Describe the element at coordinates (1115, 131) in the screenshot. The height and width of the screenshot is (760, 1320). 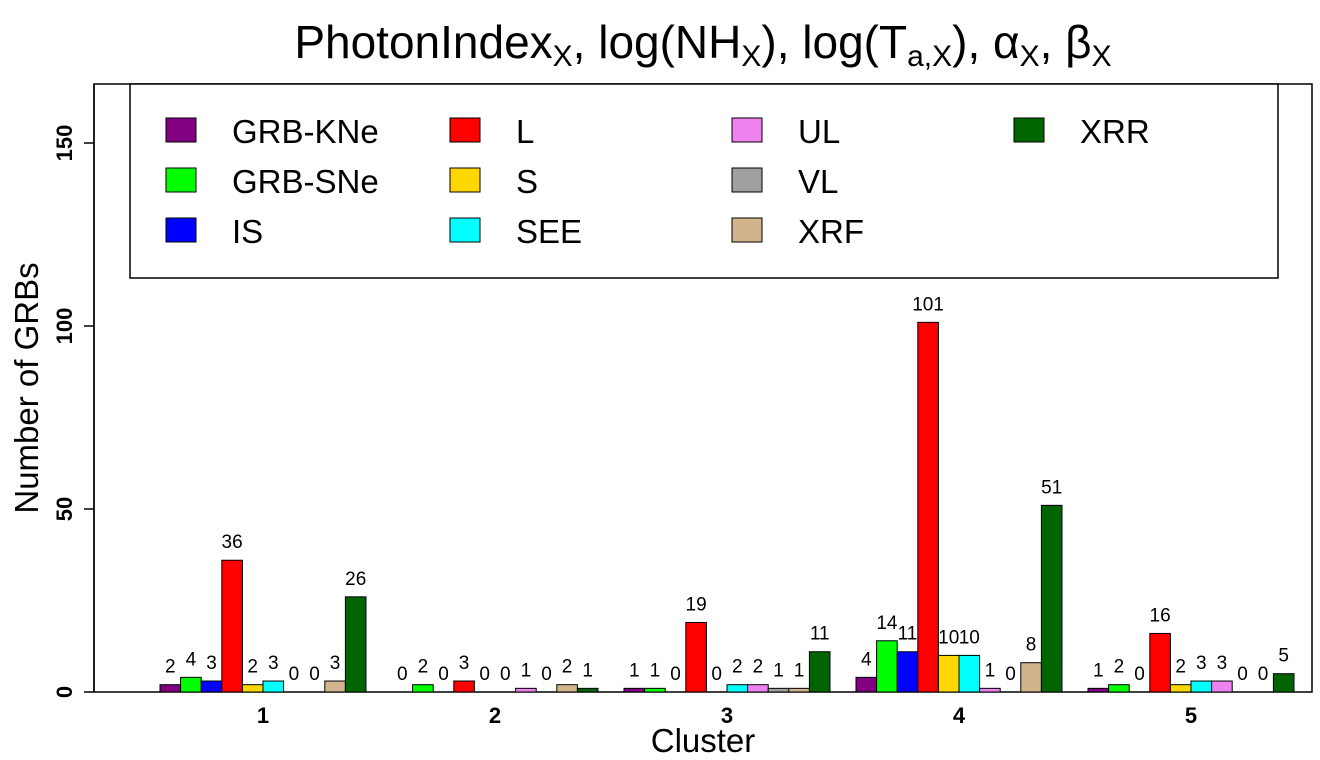
I see `legend-label-xrr: XRR` at that location.